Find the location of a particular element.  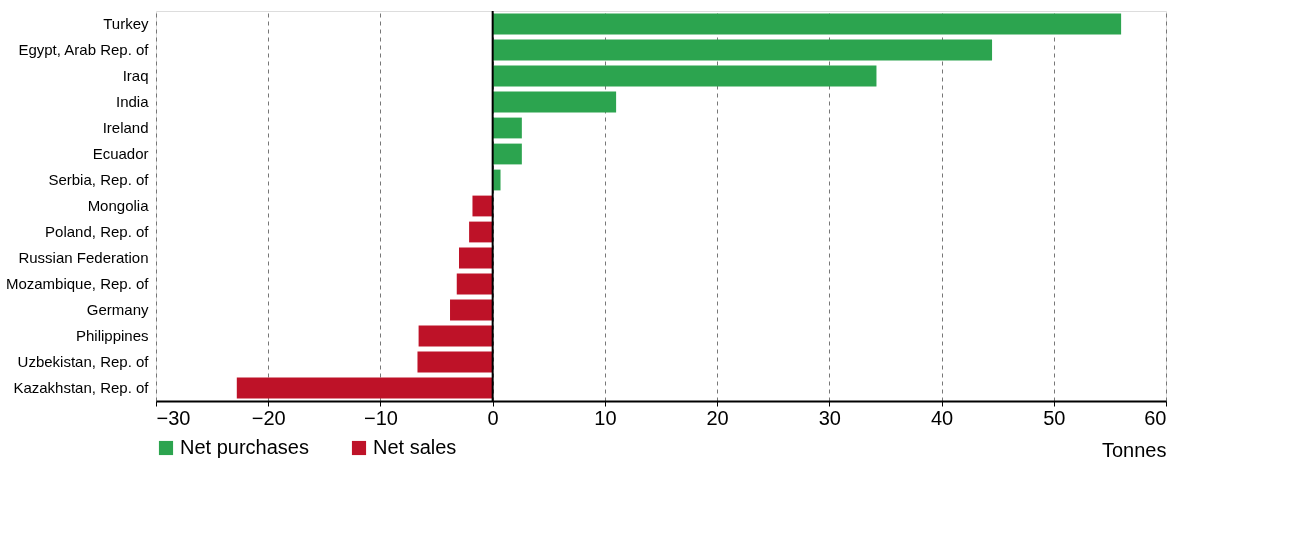

y-tick-label: Poland, Rep. of is located at coordinates (97, 231).